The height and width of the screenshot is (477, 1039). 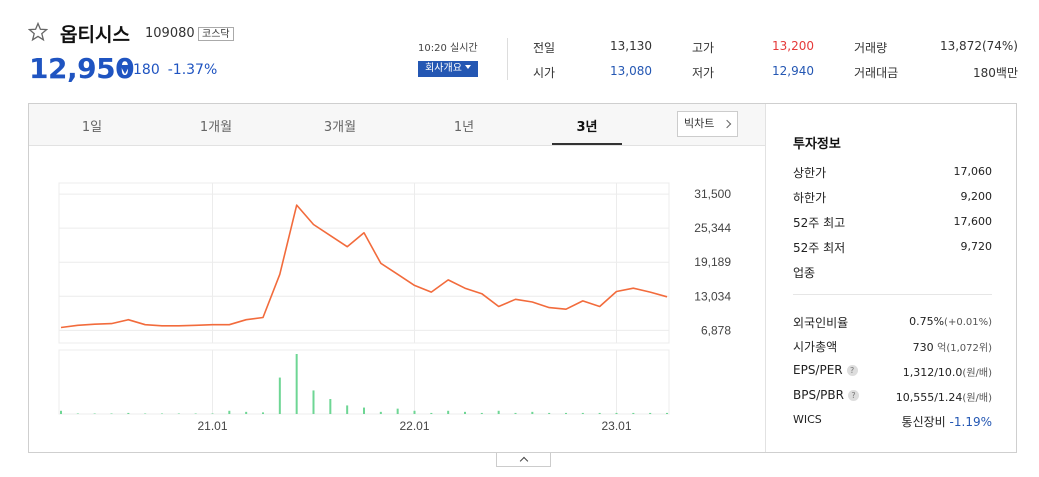 I want to click on star-icon, so click(x=38, y=32).